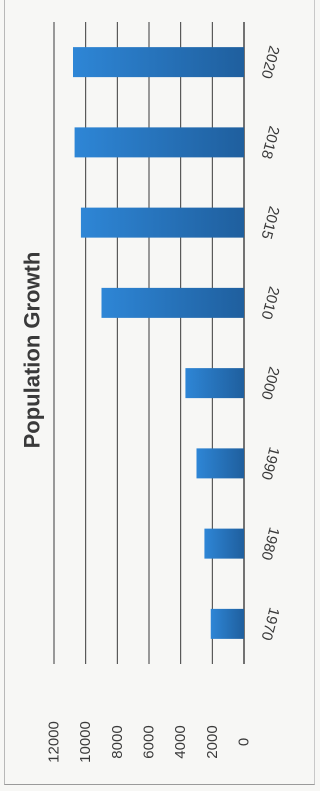  I want to click on category-label: 2020, so click(269, 62).